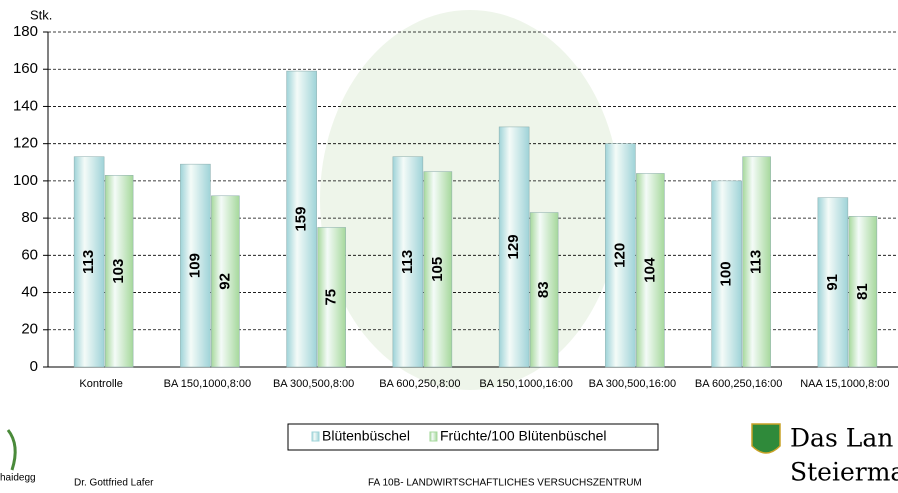 The image size is (898, 493). I want to click on value-label: 159, so click(301, 219).